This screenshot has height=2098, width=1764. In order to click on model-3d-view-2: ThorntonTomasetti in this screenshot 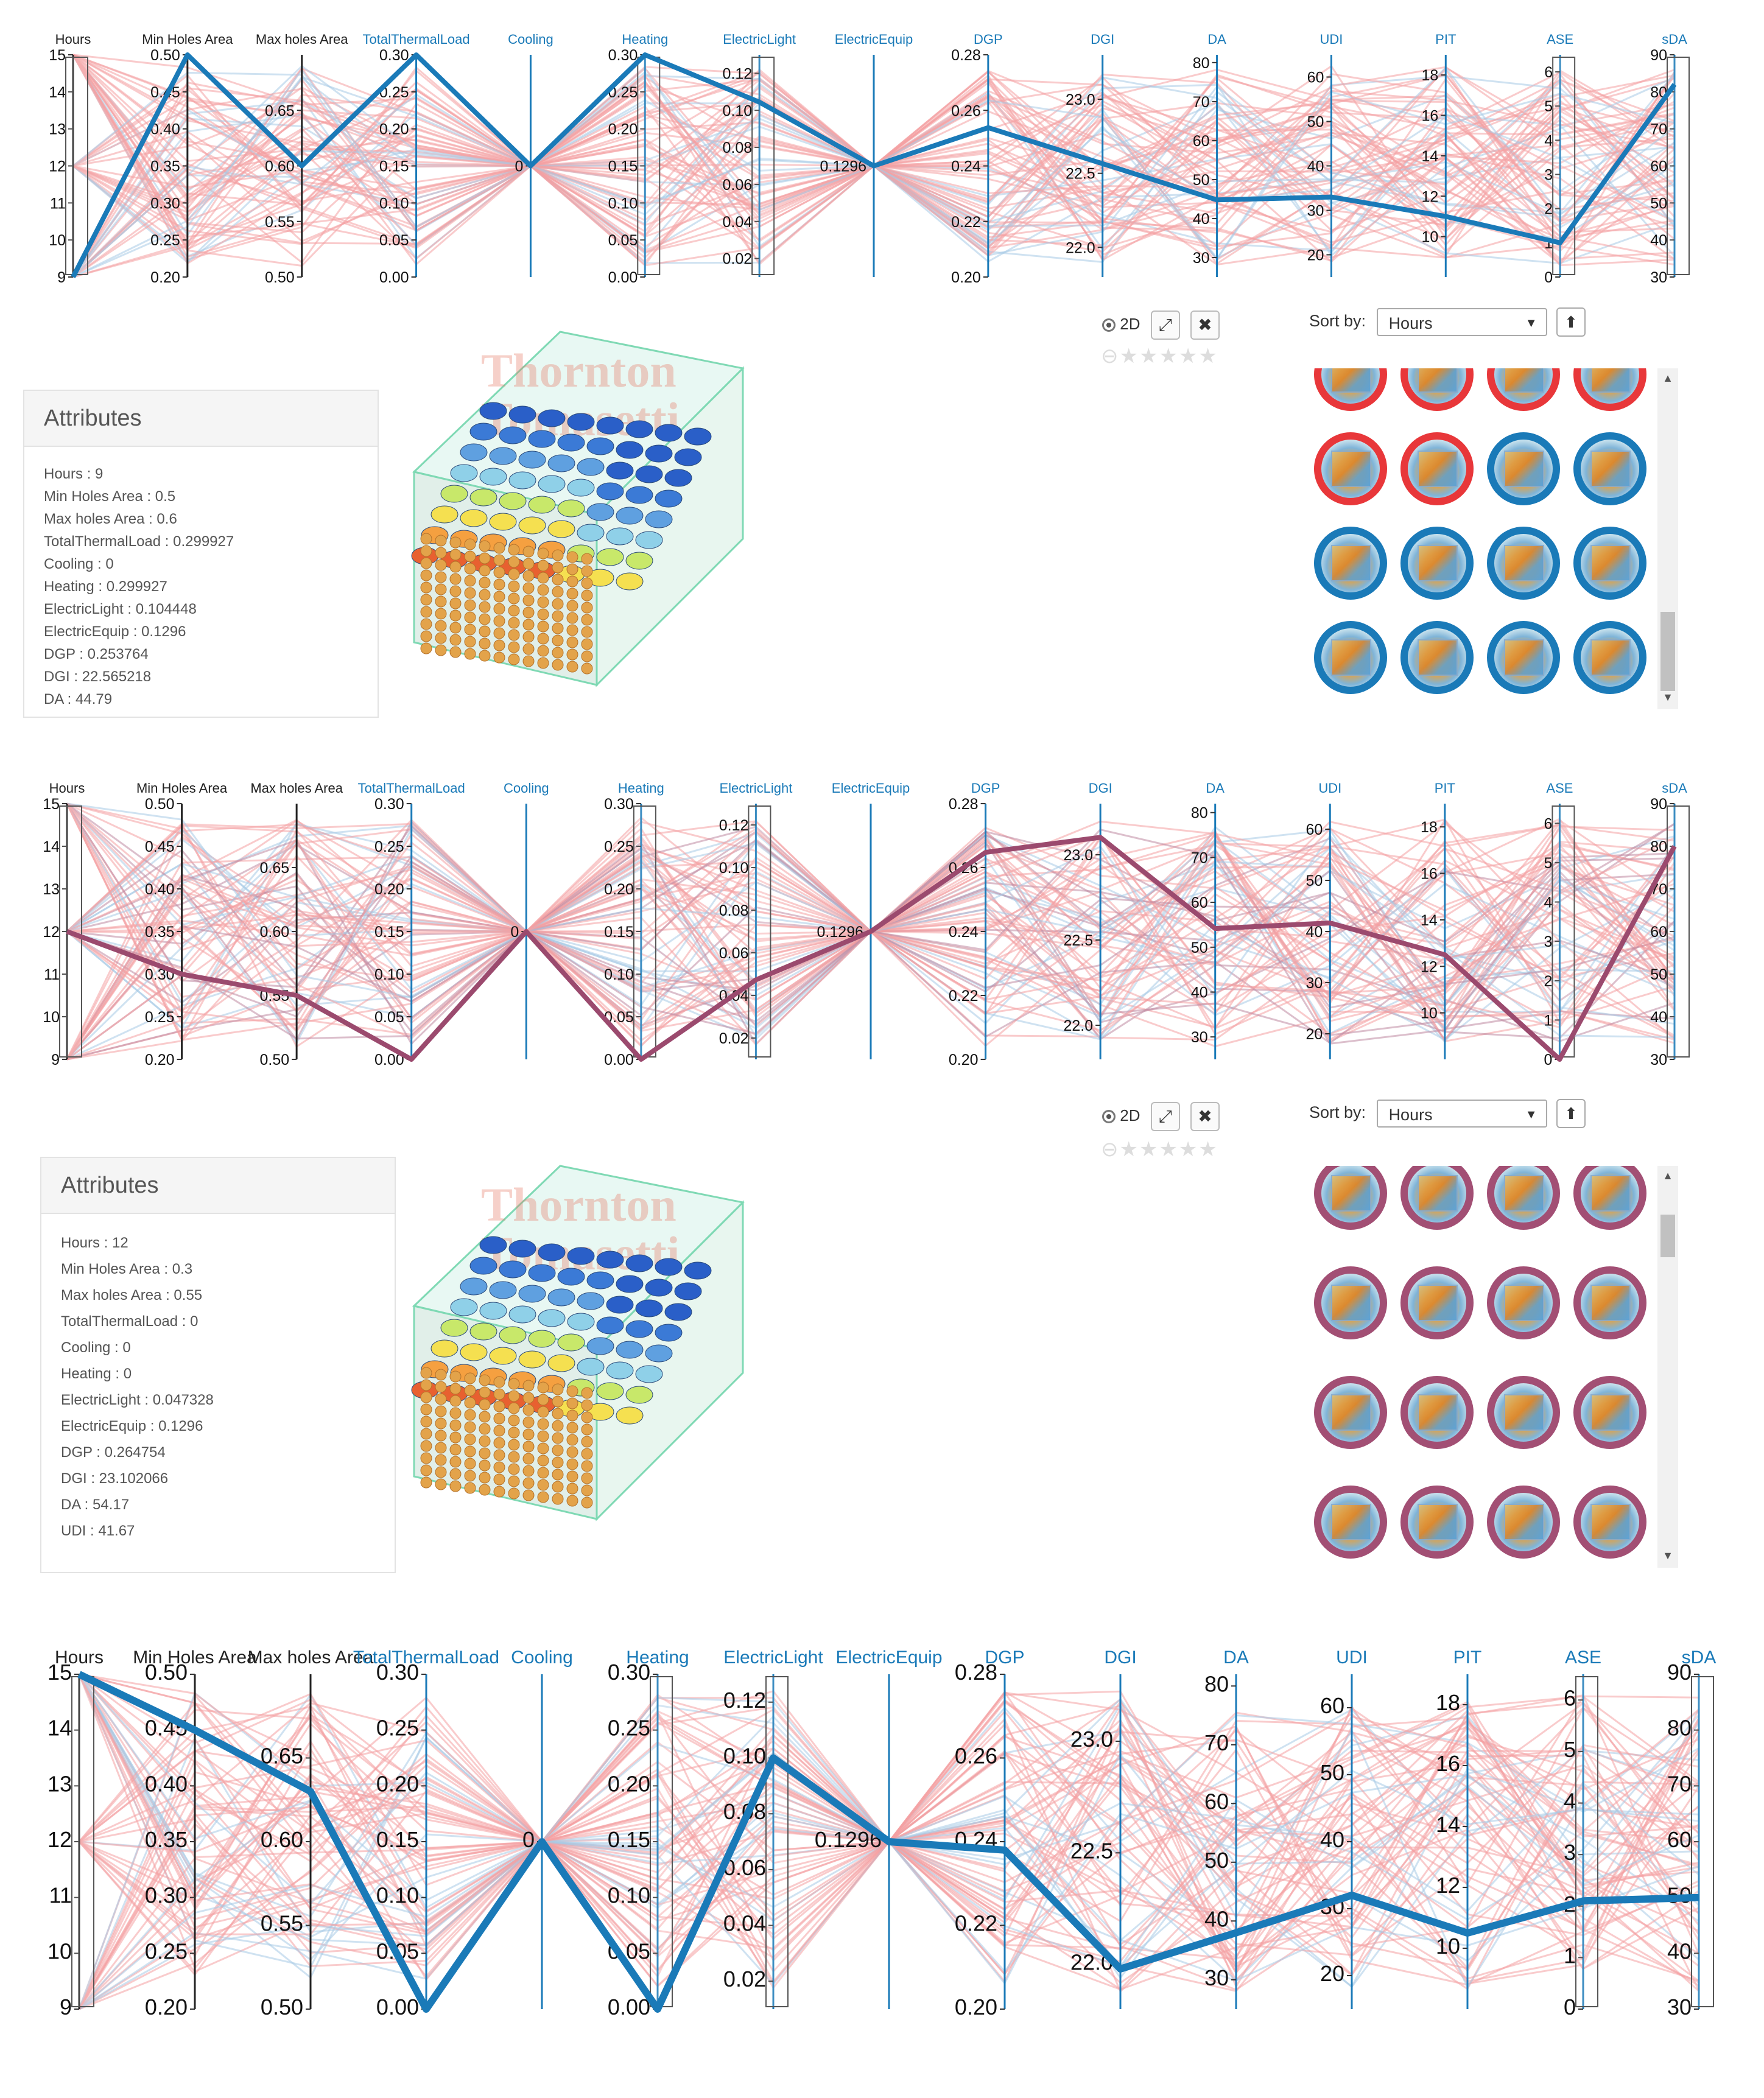, I will do `click(572, 1330)`.